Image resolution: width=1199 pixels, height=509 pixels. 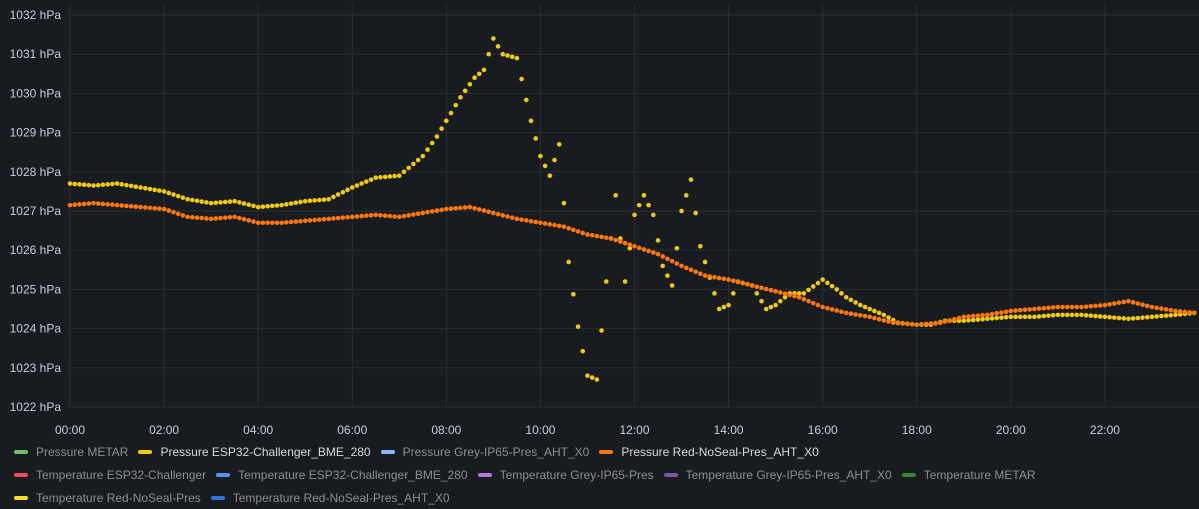 I want to click on legend-item: Pressure Red-NoSeal-Pres_AHT_X0, so click(x=709, y=451).